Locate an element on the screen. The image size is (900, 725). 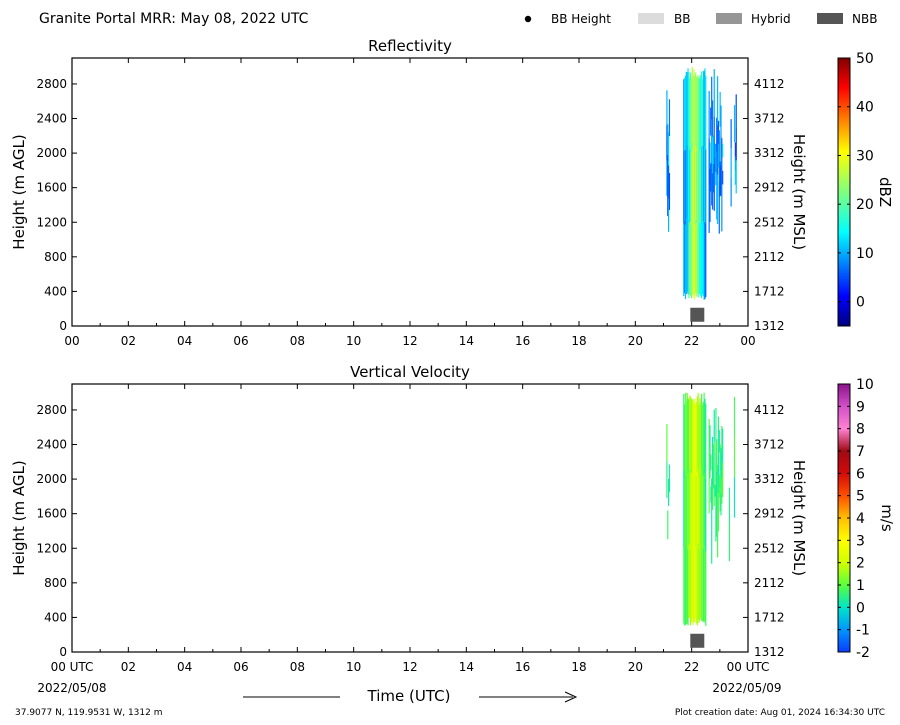
colorbar-tick-label: 5 is located at coordinates (860, 497).